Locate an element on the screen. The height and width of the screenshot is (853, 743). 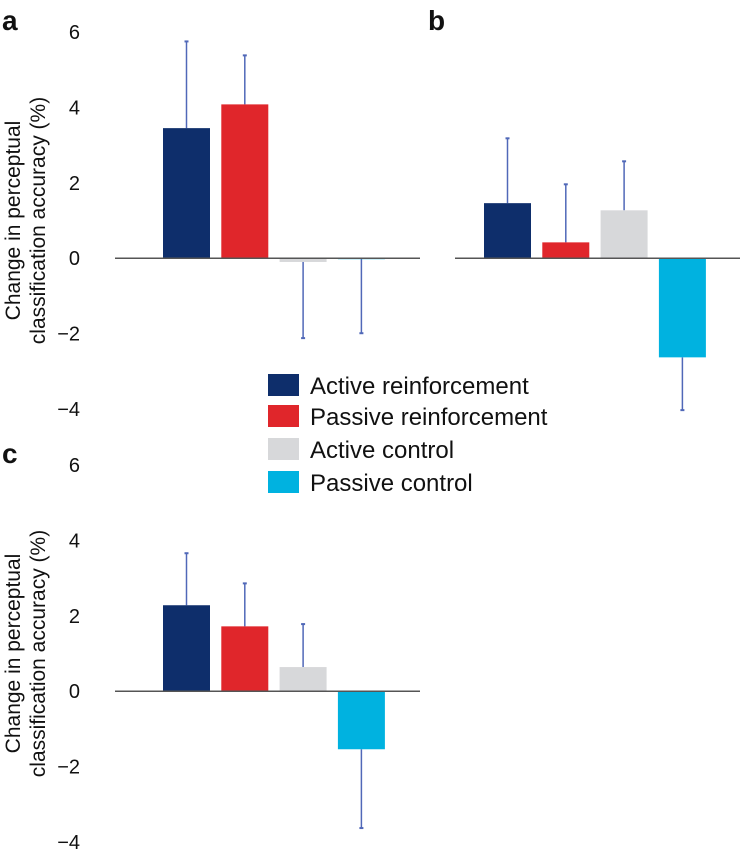
legend-label: Passive control is located at coordinates (391, 483).